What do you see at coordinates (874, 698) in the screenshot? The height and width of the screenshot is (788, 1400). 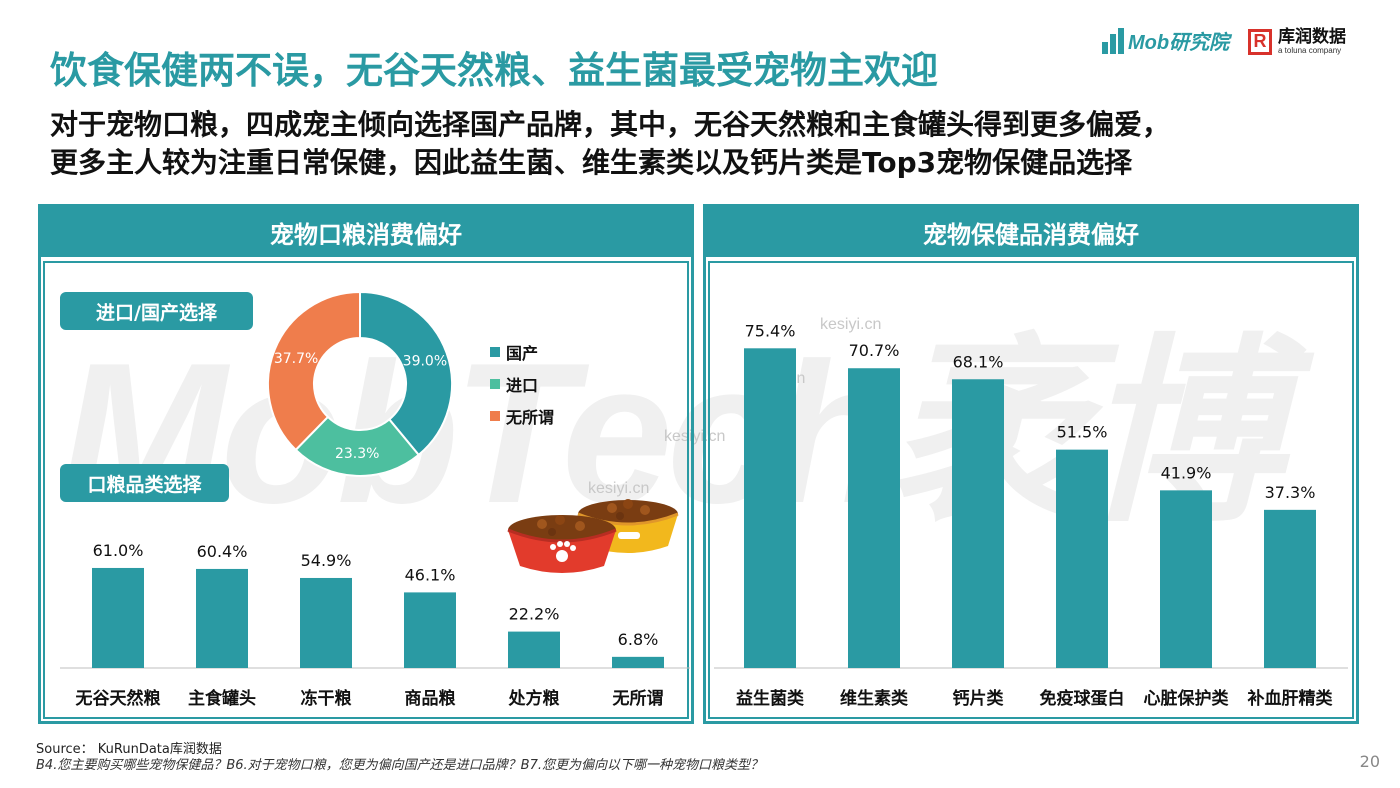 I see `bar-category-label: 维生素类` at bounding box center [874, 698].